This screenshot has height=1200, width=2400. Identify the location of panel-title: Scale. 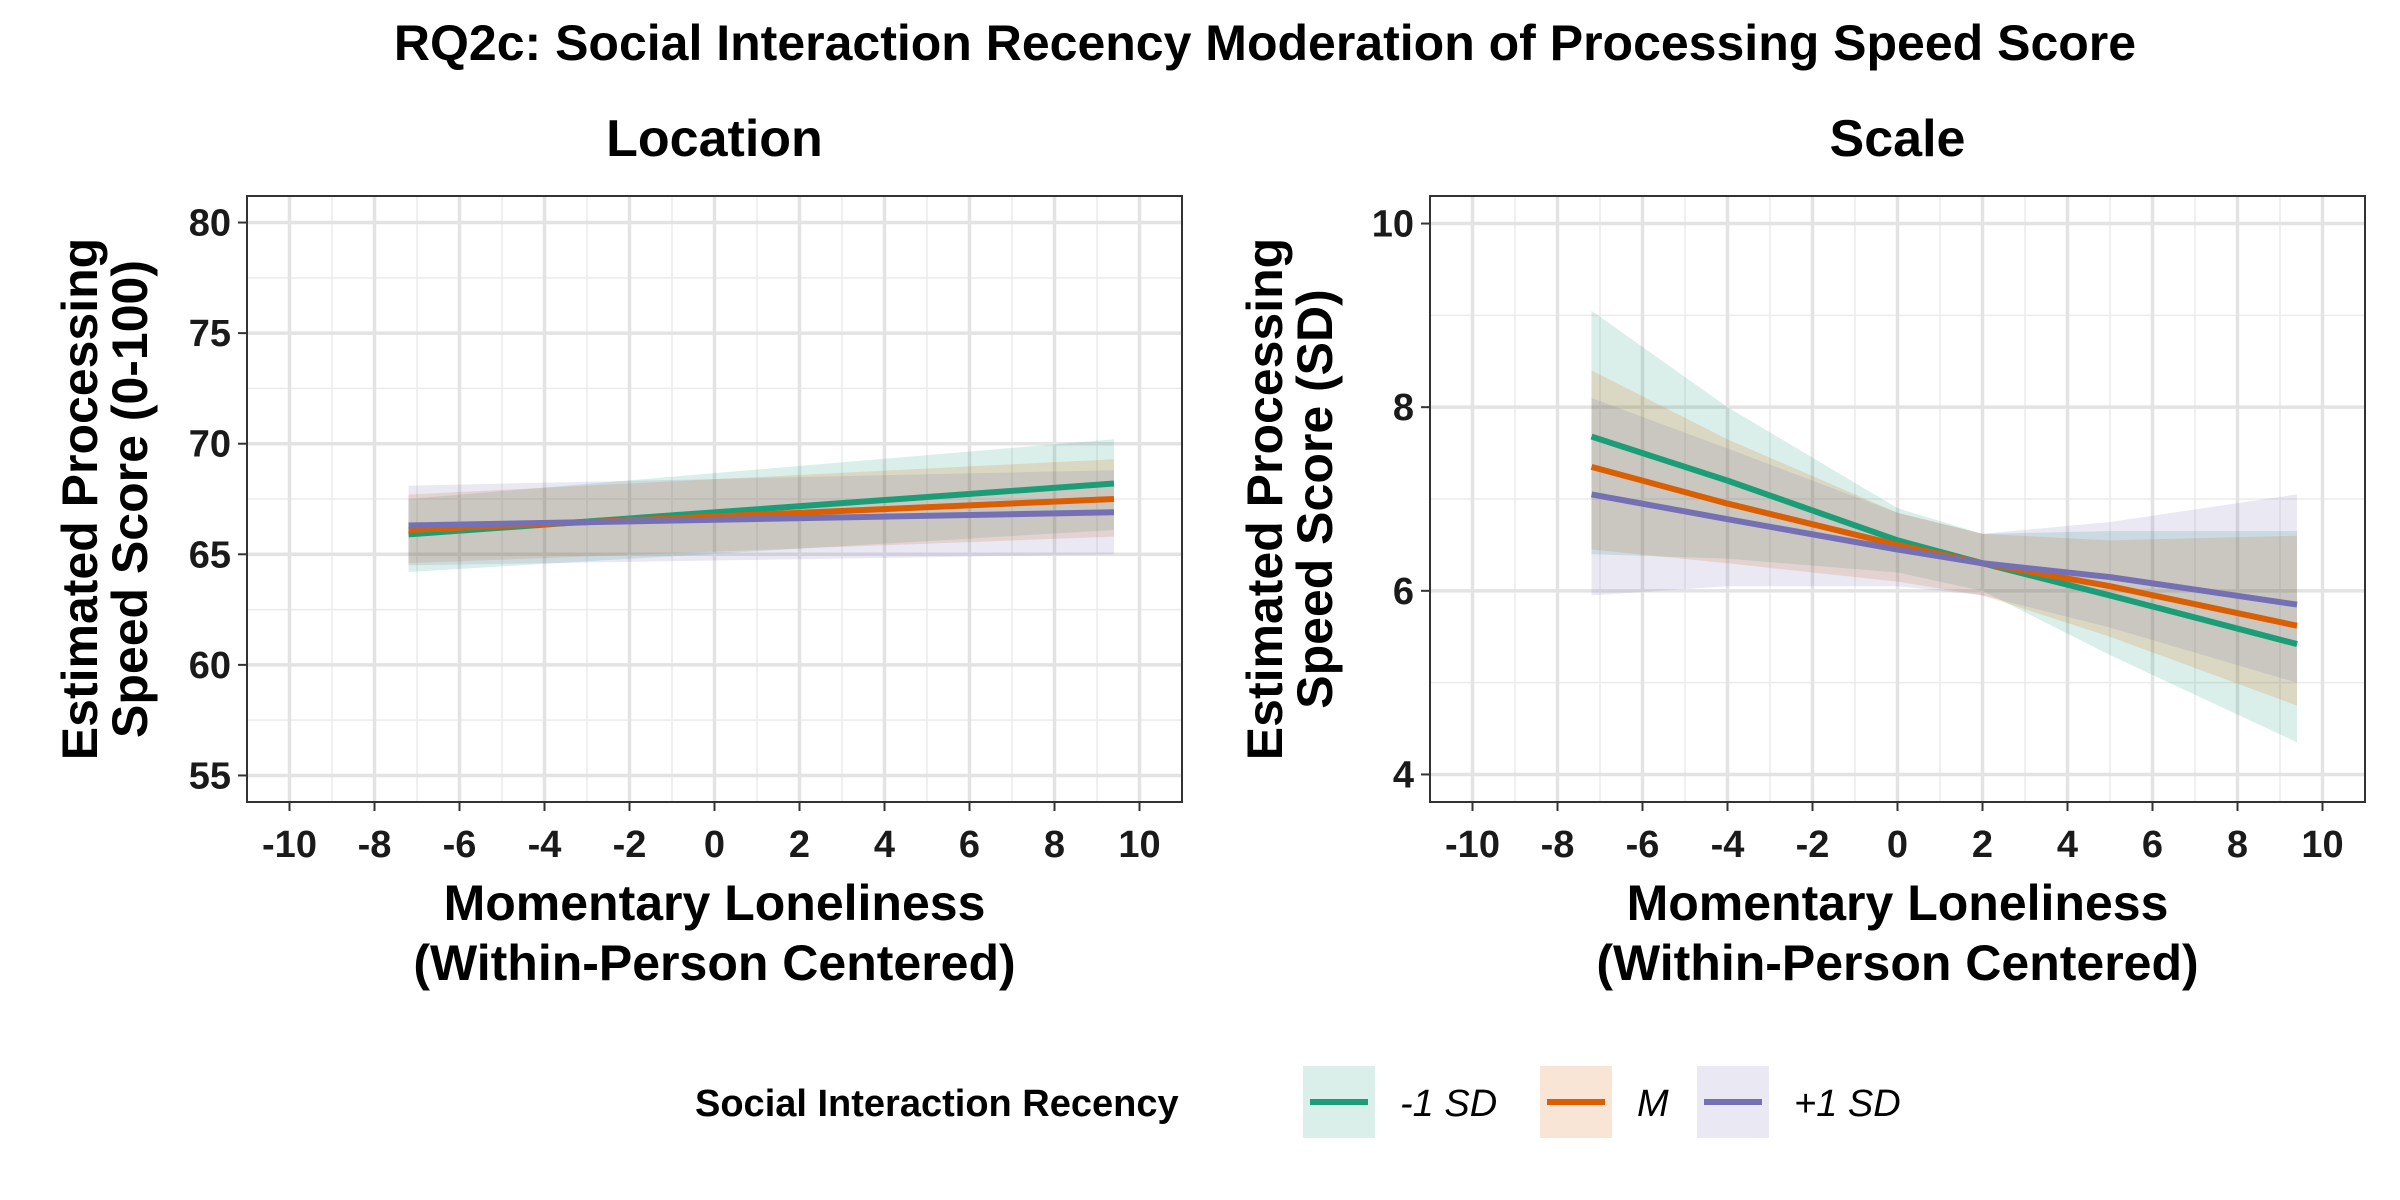
(1898, 139).